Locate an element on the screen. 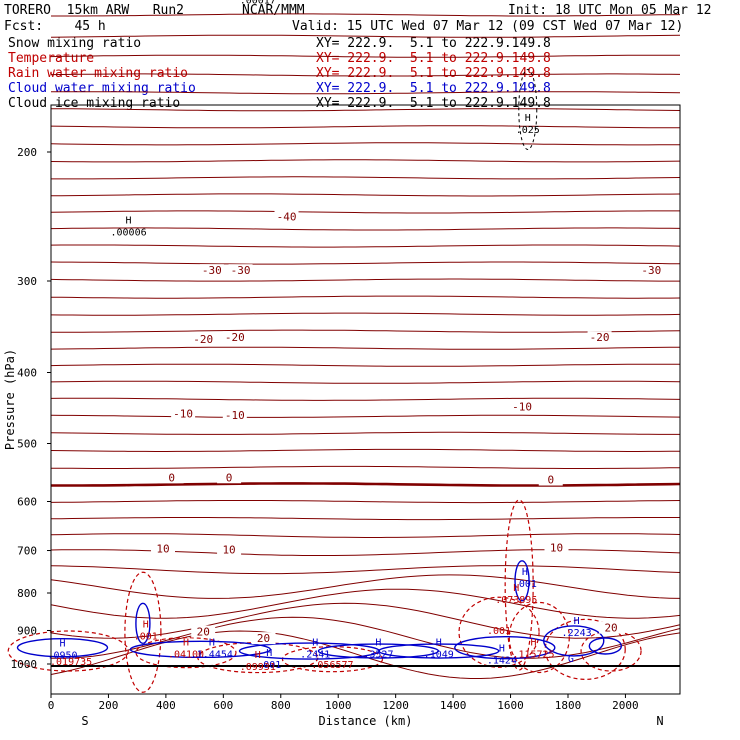 The width and height of the screenshot is (740, 740). isotherm-label: -20 is located at coordinates (600, 337).